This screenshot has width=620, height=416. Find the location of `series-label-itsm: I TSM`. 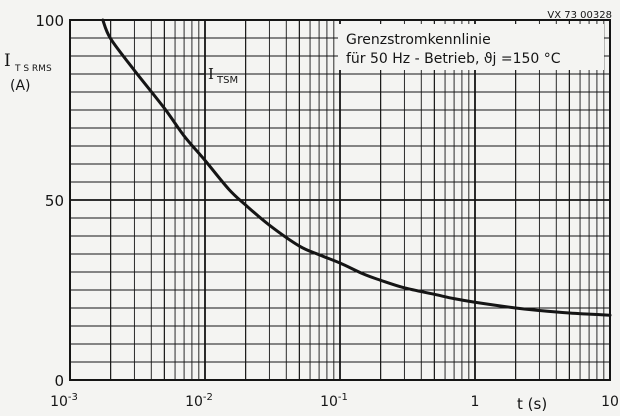

series-label-itsm: I TSM is located at coordinates (218, 75).